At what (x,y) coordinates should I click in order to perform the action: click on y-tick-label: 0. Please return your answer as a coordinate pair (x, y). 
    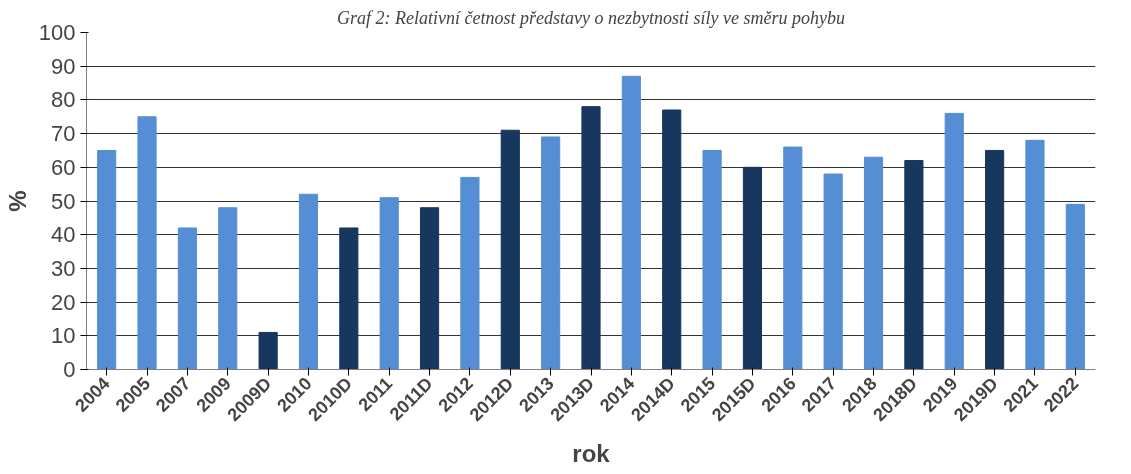
    Looking at the image, I should click on (69, 369).